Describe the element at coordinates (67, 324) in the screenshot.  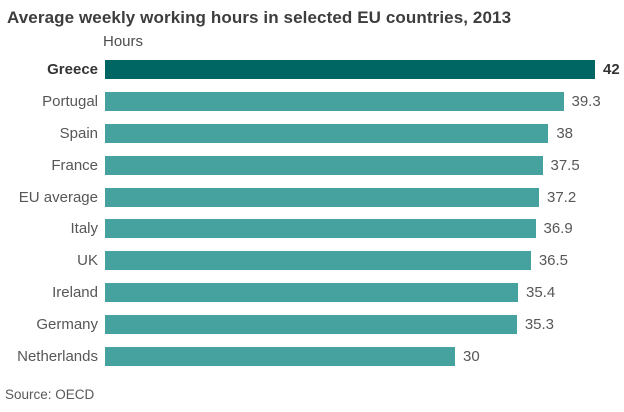
I see `category-label: Germany` at that location.